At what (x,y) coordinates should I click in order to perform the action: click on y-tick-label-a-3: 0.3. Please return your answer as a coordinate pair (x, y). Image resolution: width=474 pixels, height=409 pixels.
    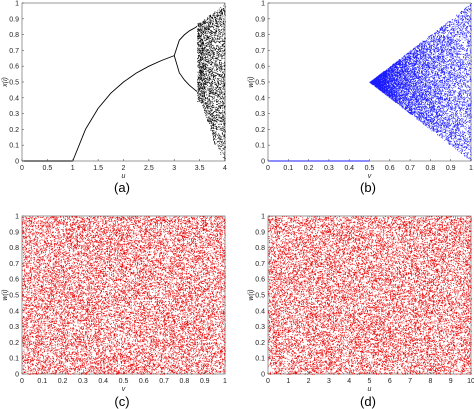
    Looking at the image, I should click on (14, 114).